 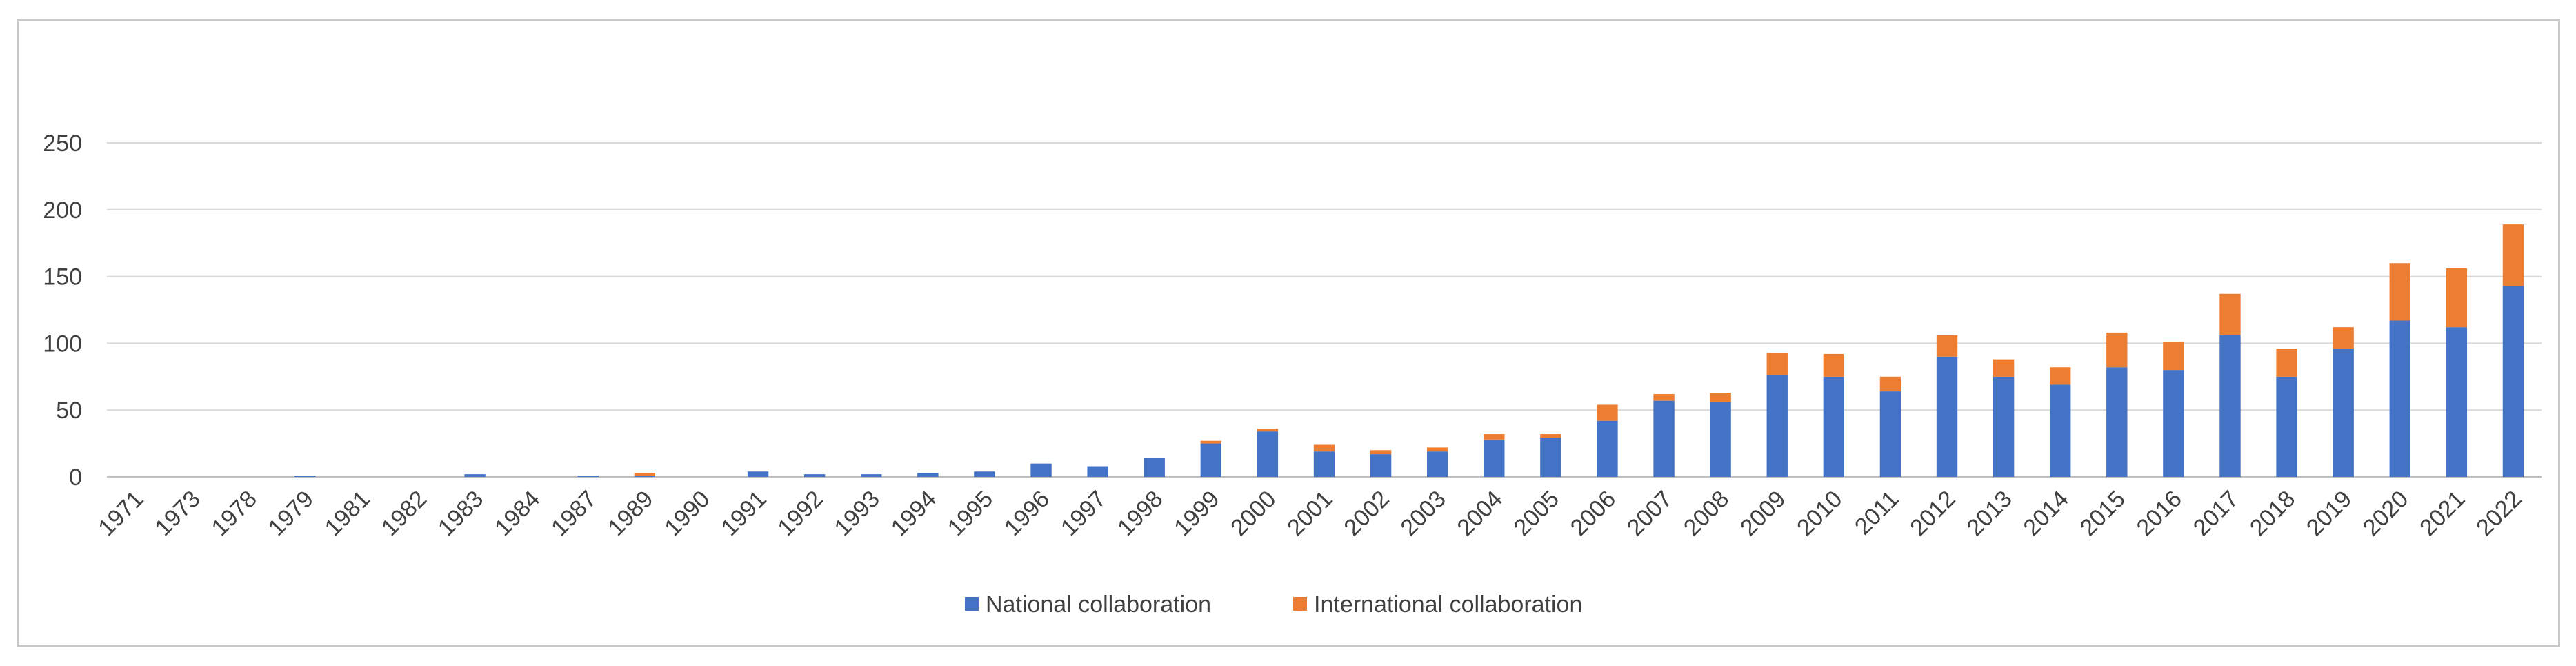 I want to click on x-tick-label: 1981, so click(x=347, y=513).